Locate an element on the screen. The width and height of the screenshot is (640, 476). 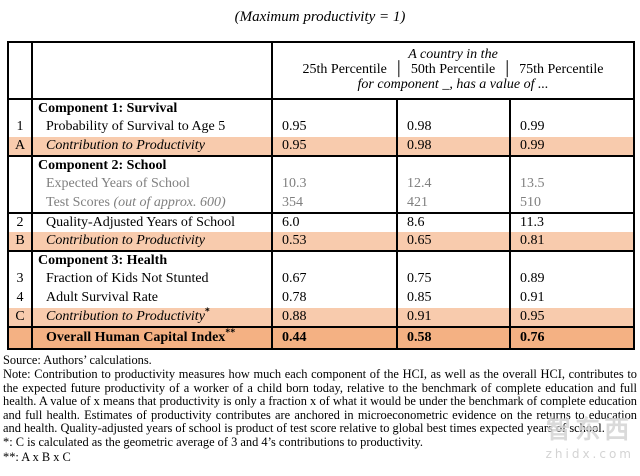
row-label: Expected Years of School is located at coordinates (152, 184).